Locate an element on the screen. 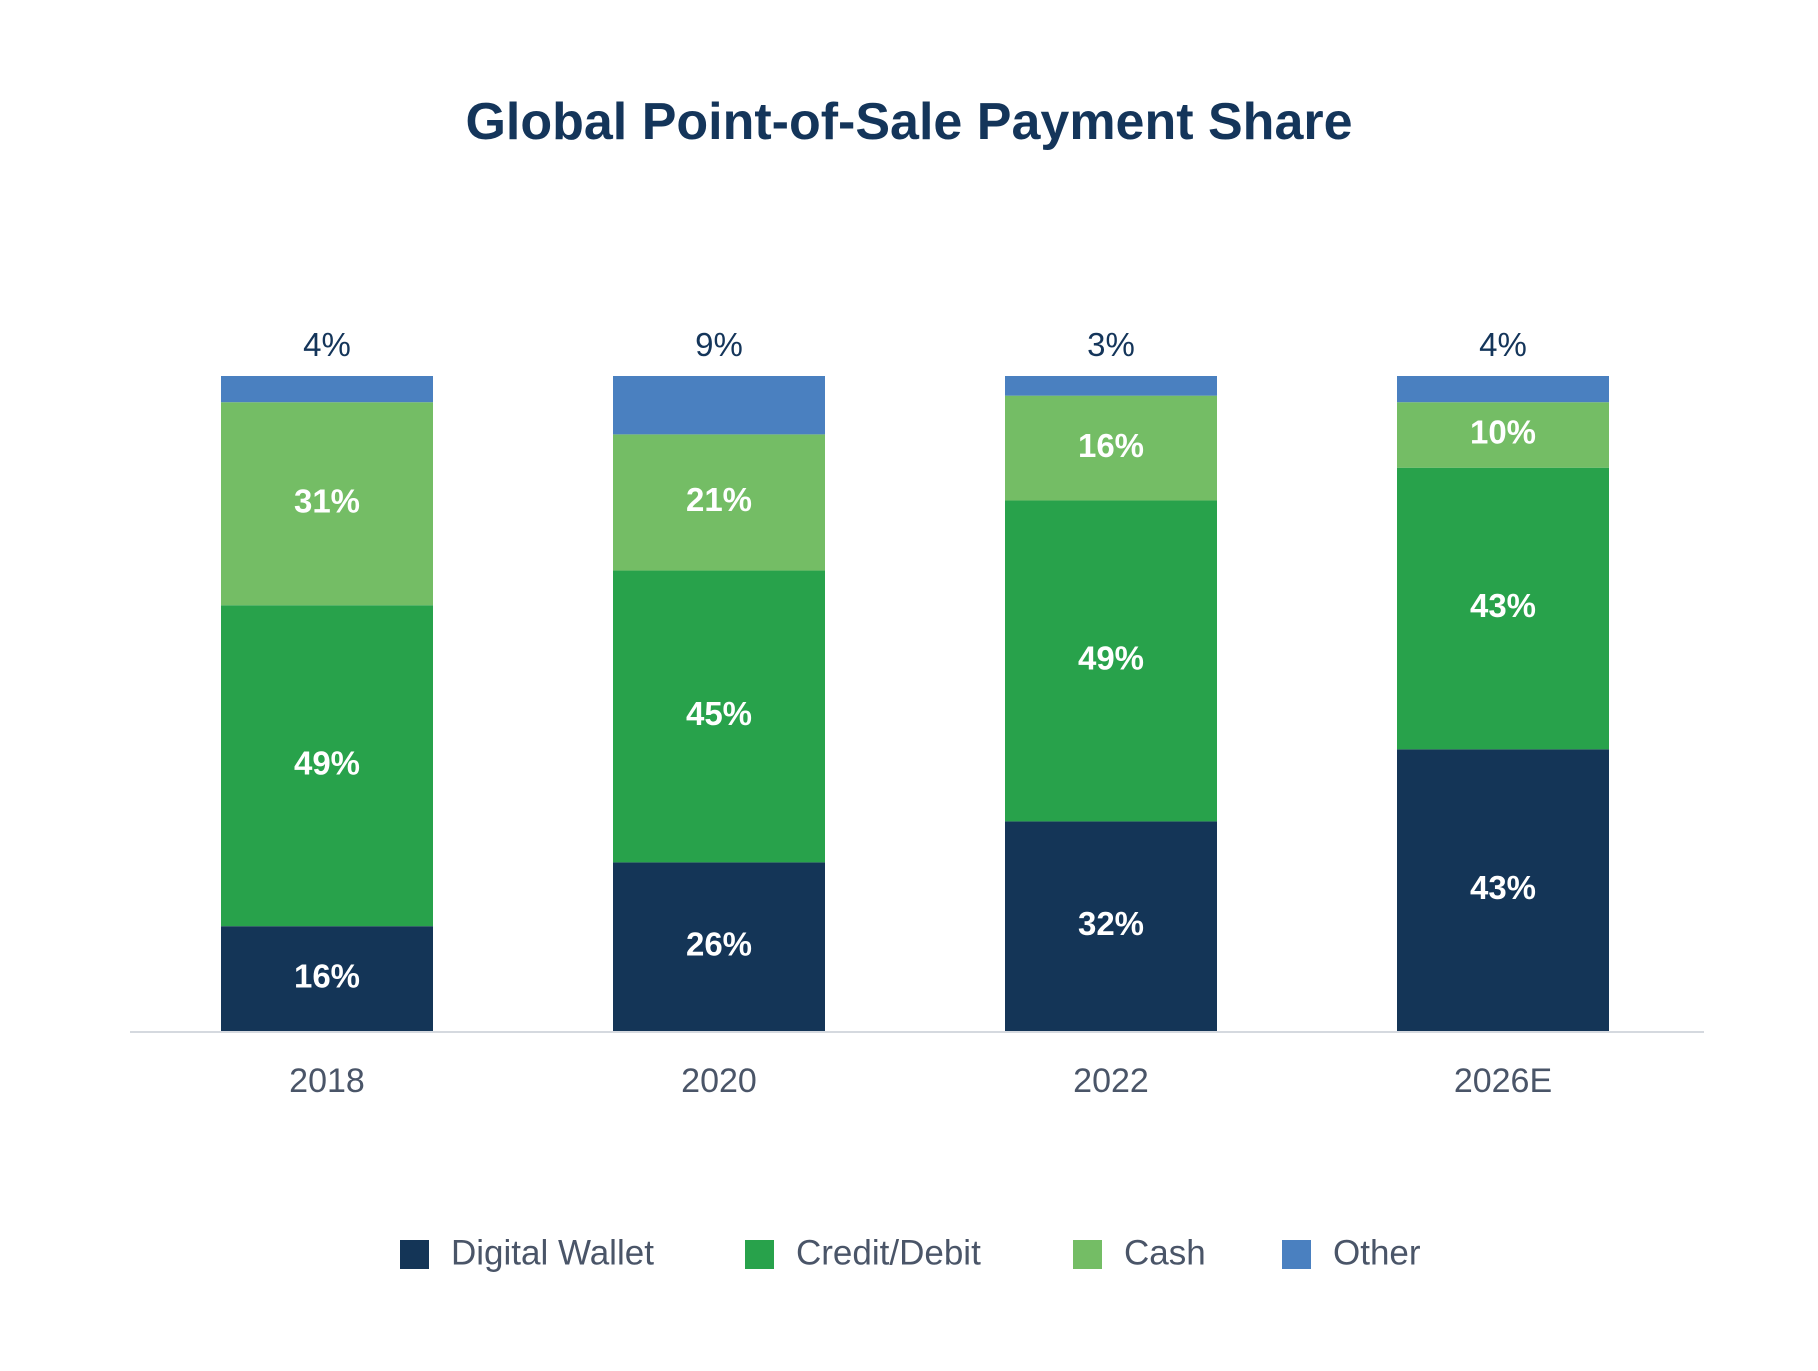 Image resolution: width=1818 pixels, height=1371 pixels. bar-2018-digital-wallet is located at coordinates (327, 978).